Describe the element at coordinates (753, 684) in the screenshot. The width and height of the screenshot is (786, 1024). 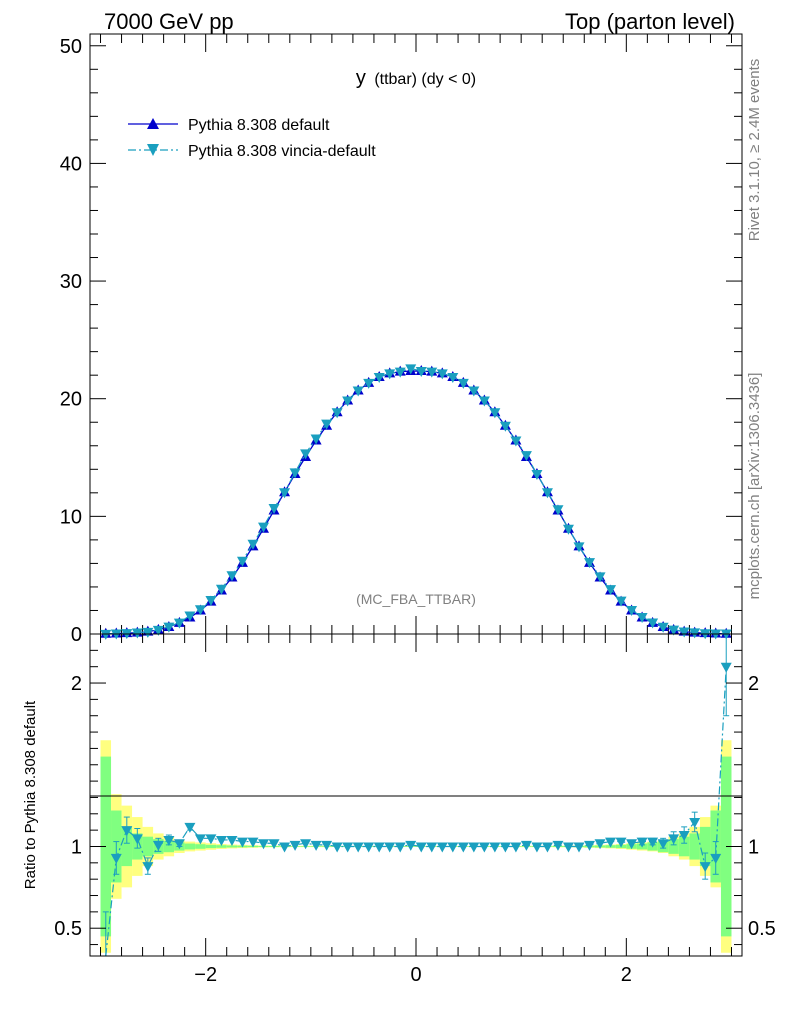
I see `ratio-y-tick-label-right: 2` at that location.